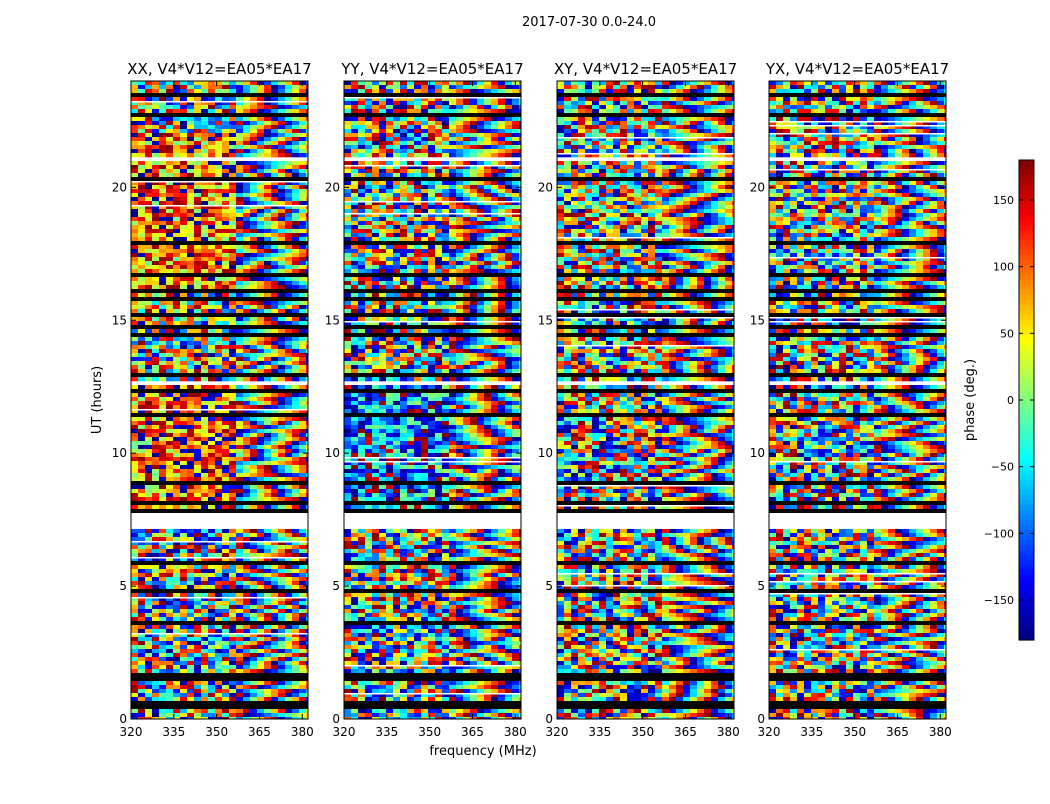  Describe the element at coordinates (1003, 267) in the screenshot. I see `colorbar-tick-label: 100` at that location.